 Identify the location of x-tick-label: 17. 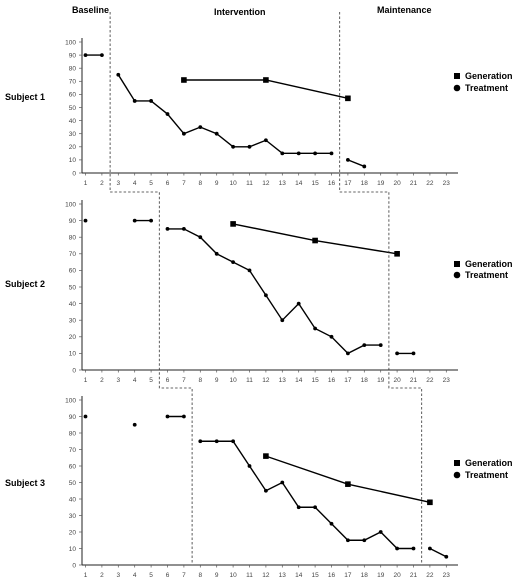
(348, 183).